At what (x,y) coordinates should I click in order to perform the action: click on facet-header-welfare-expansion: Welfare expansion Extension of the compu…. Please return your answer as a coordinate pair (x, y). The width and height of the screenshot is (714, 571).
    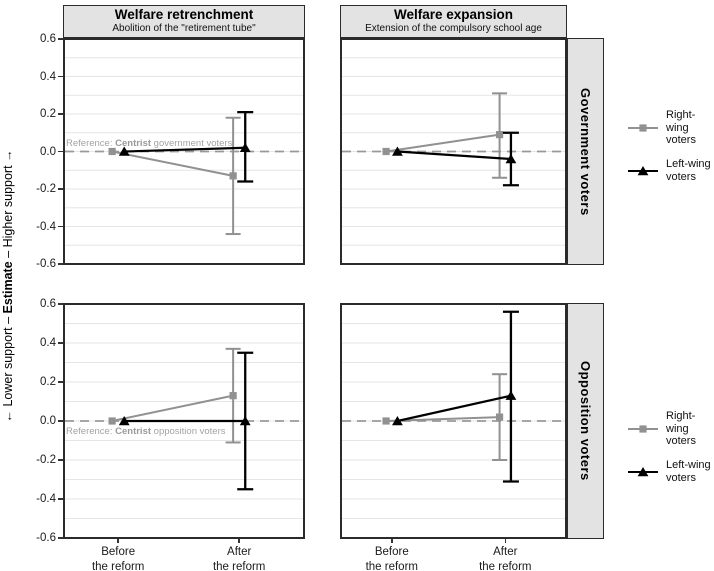
    Looking at the image, I should click on (453, 21).